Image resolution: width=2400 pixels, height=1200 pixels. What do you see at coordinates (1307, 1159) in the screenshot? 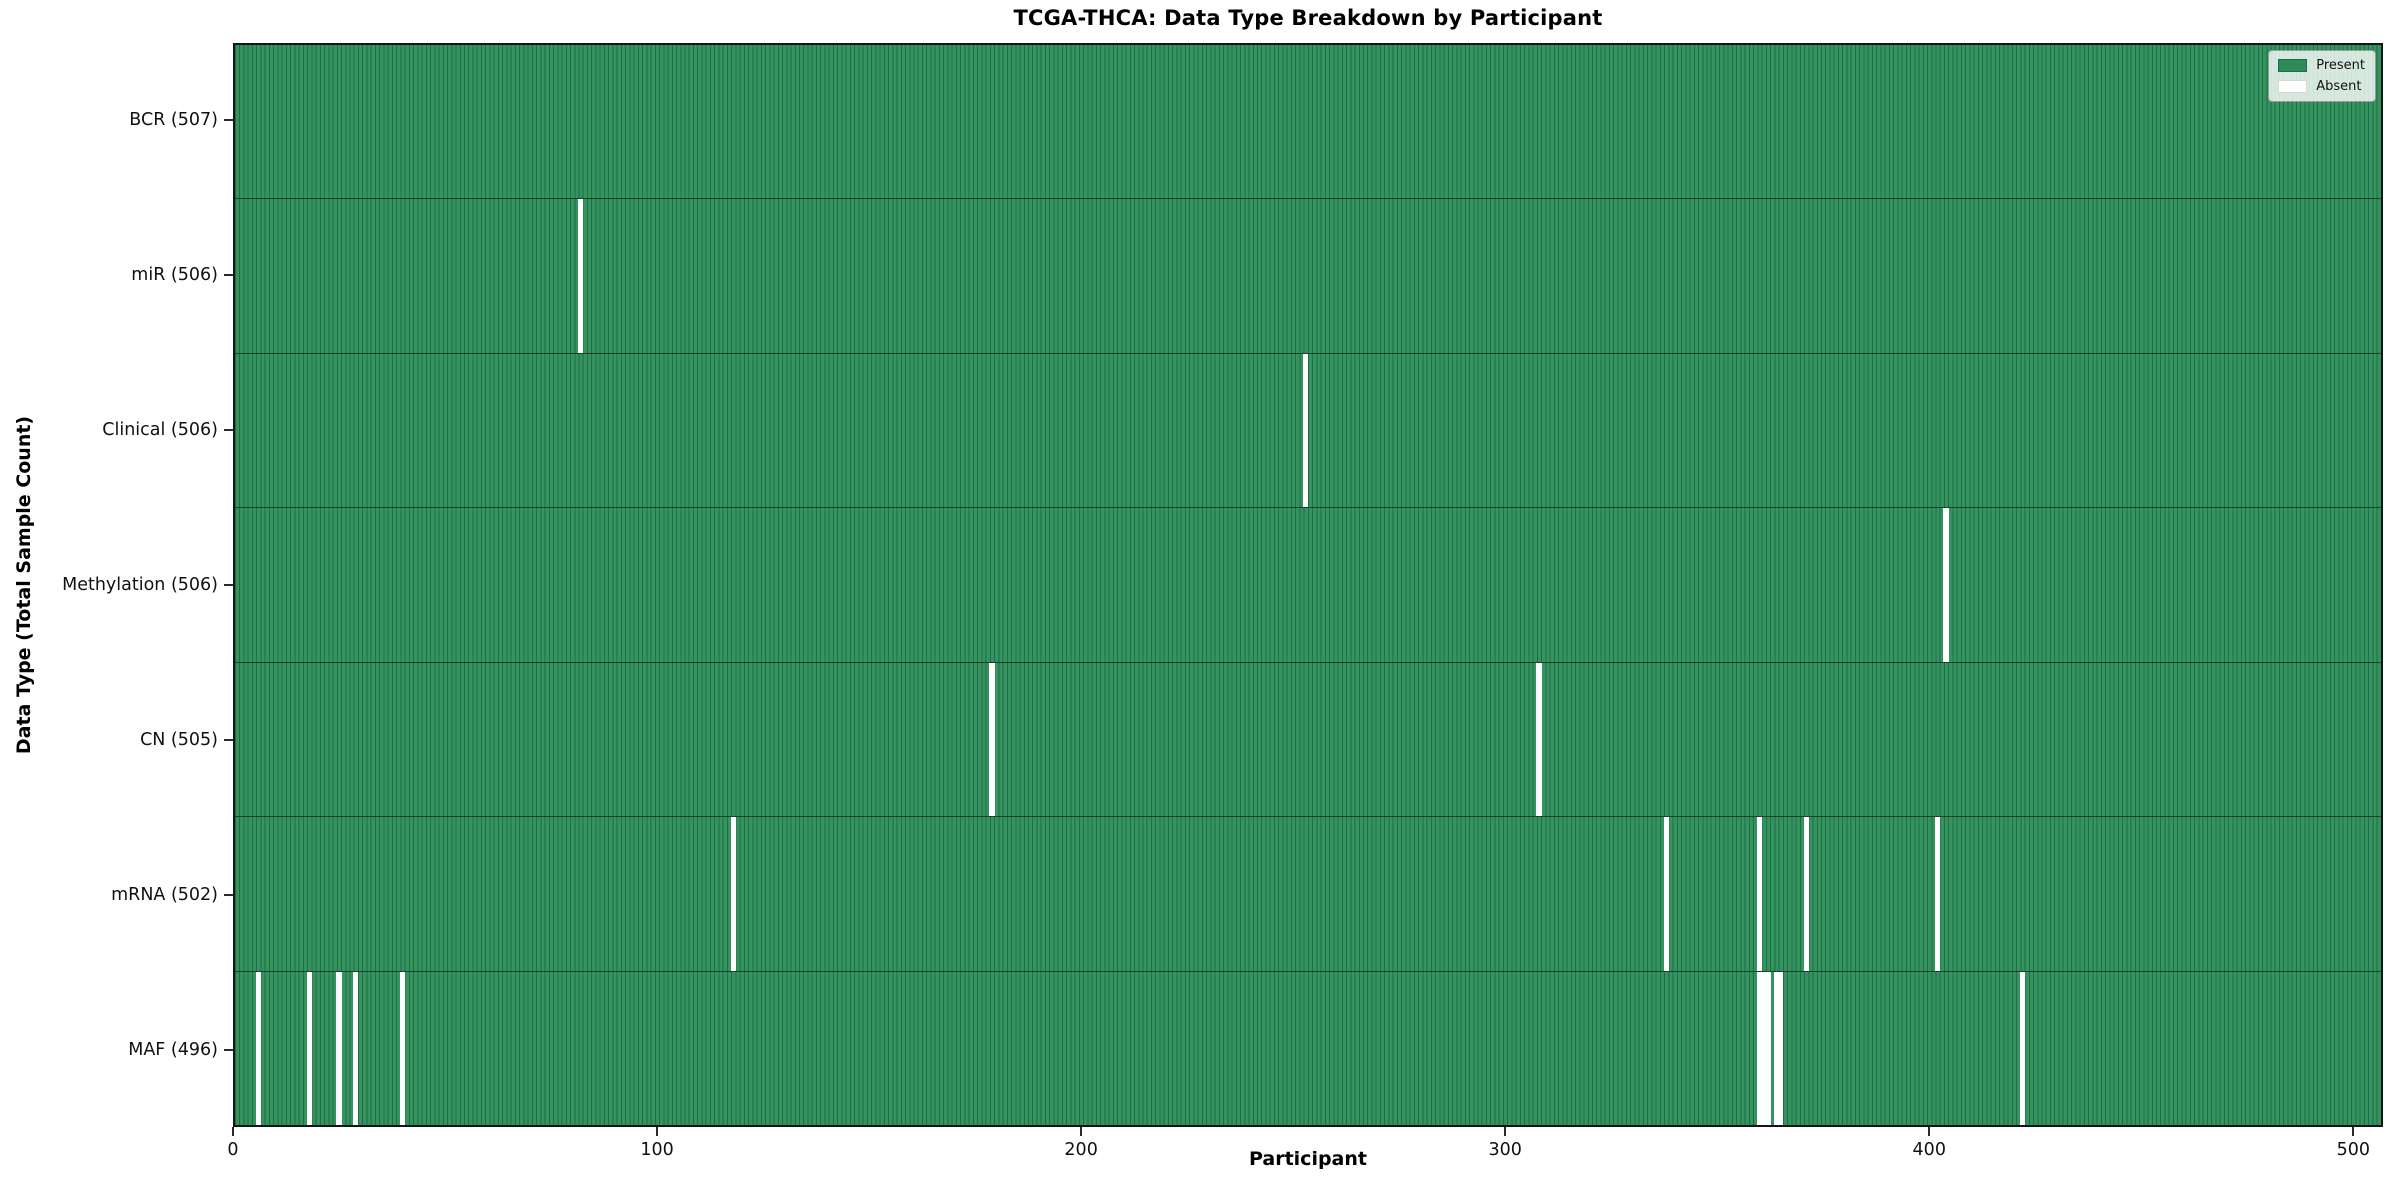
I see `x-axis-label: Participant` at bounding box center [1307, 1159].